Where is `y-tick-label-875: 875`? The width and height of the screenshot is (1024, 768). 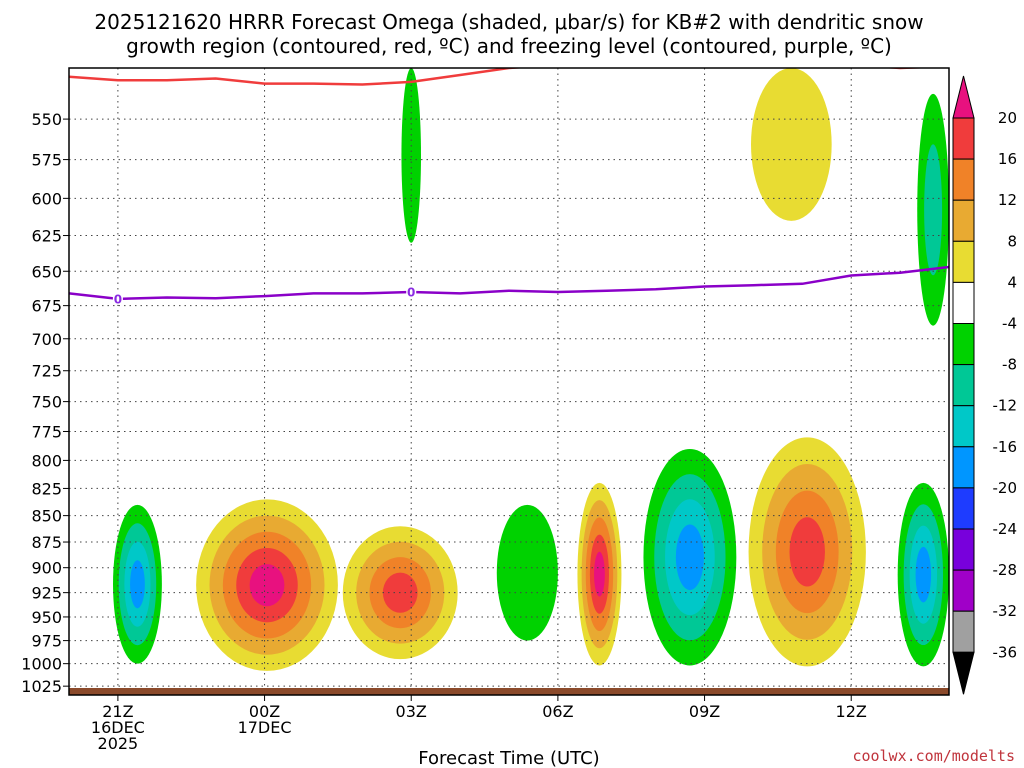
y-tick-label-875: 875 is located at coordinates (46, 542).